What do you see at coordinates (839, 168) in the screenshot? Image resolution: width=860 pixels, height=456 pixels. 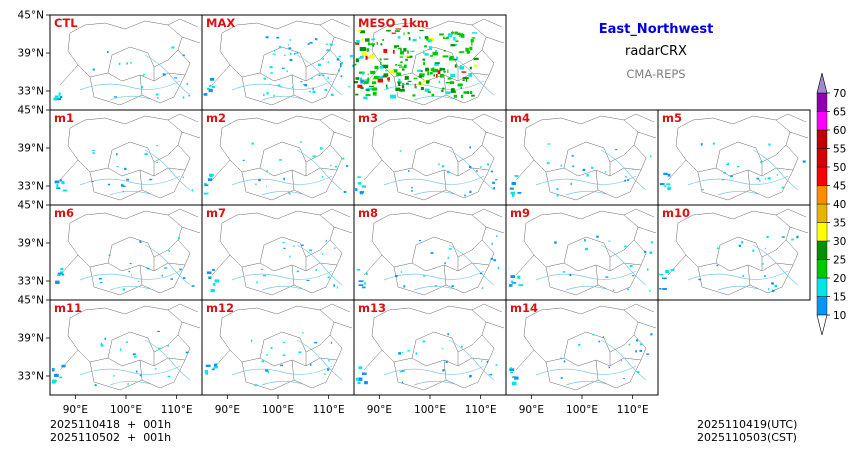 I see `colorbar-tick-label: 50` at bounding box center [839, 168].